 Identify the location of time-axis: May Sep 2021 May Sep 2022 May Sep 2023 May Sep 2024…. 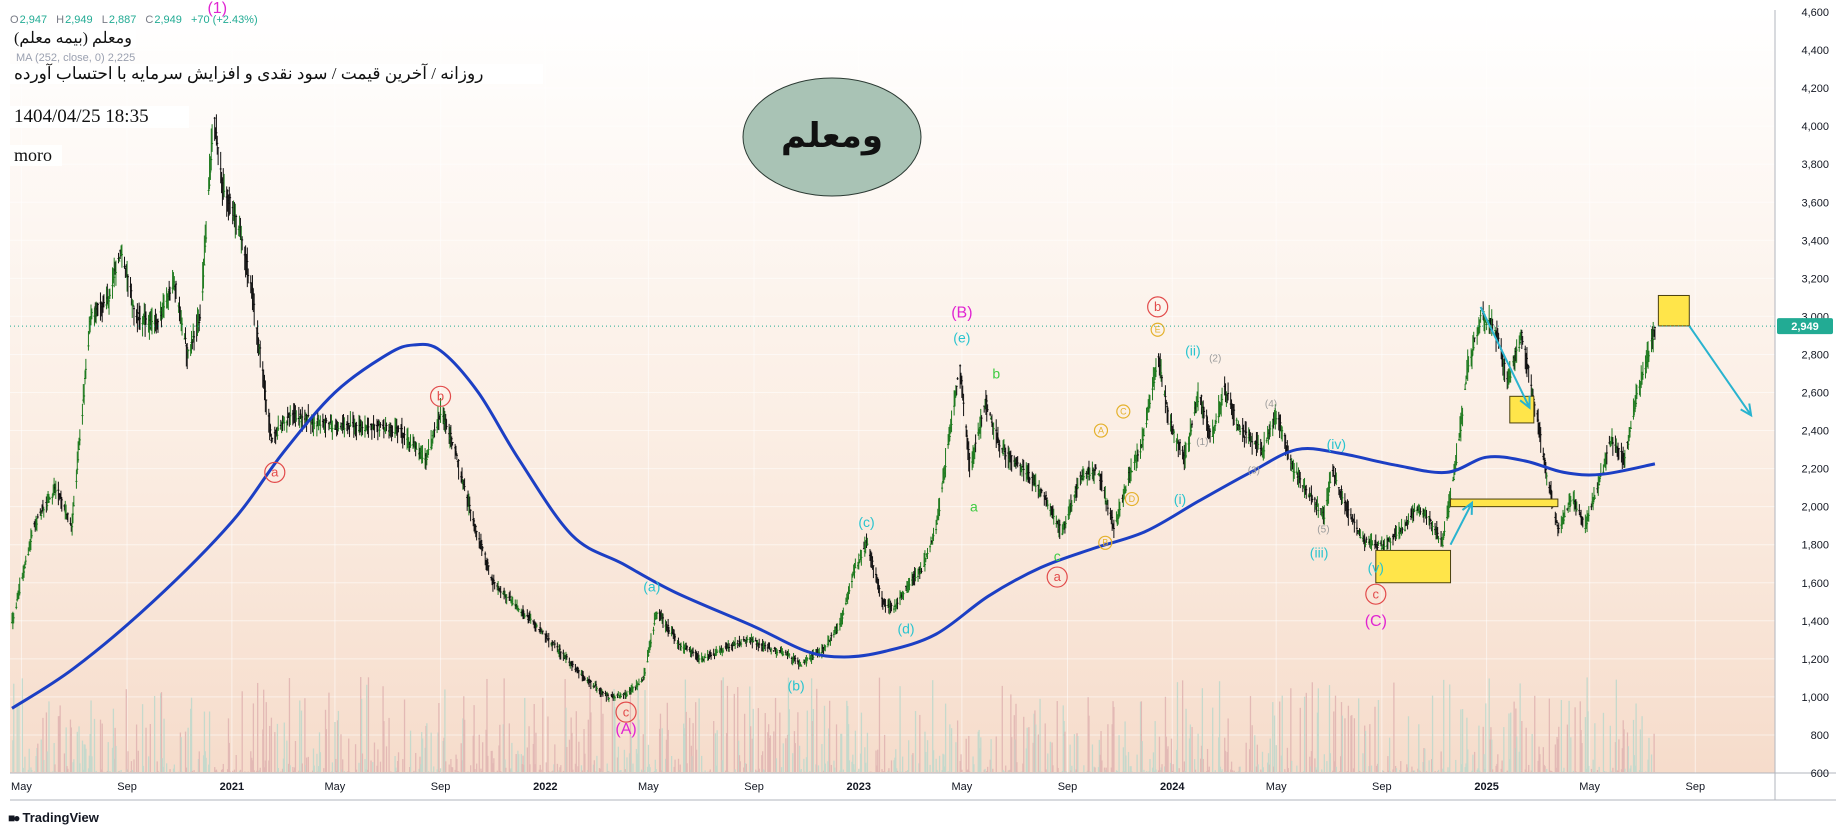
(858, 787).